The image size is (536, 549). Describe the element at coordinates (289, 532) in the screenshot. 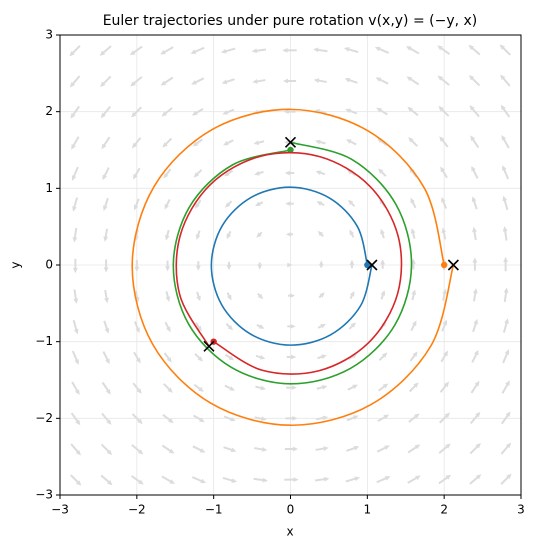

I see `x-axis-label: x` at that location.